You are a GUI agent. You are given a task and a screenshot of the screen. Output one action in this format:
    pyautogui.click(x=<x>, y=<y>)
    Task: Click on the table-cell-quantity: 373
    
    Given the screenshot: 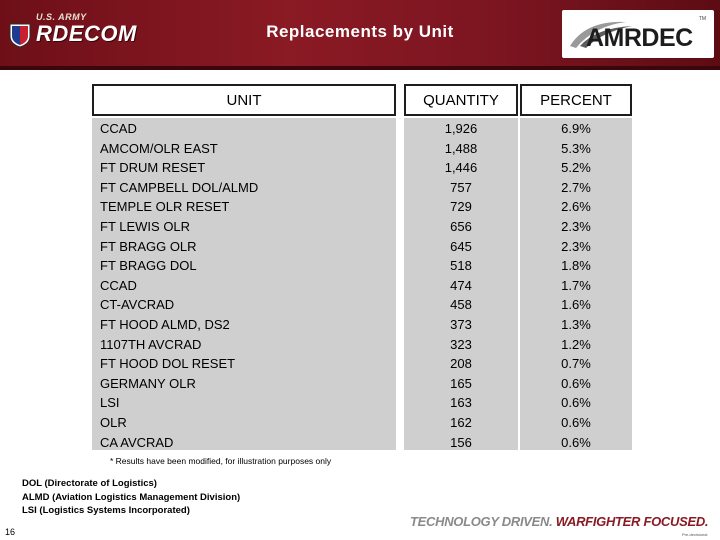 What is the action you would take?
    pyautogui.click(x=461, y=324)
    